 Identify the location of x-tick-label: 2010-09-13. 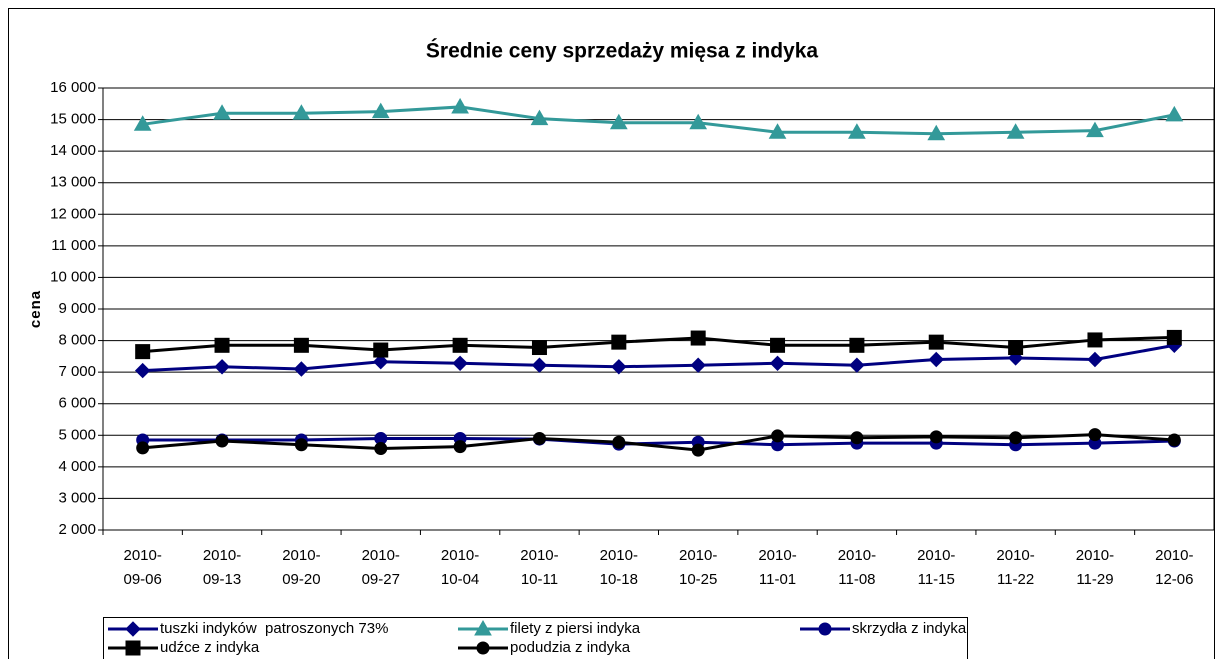
(222, 567).